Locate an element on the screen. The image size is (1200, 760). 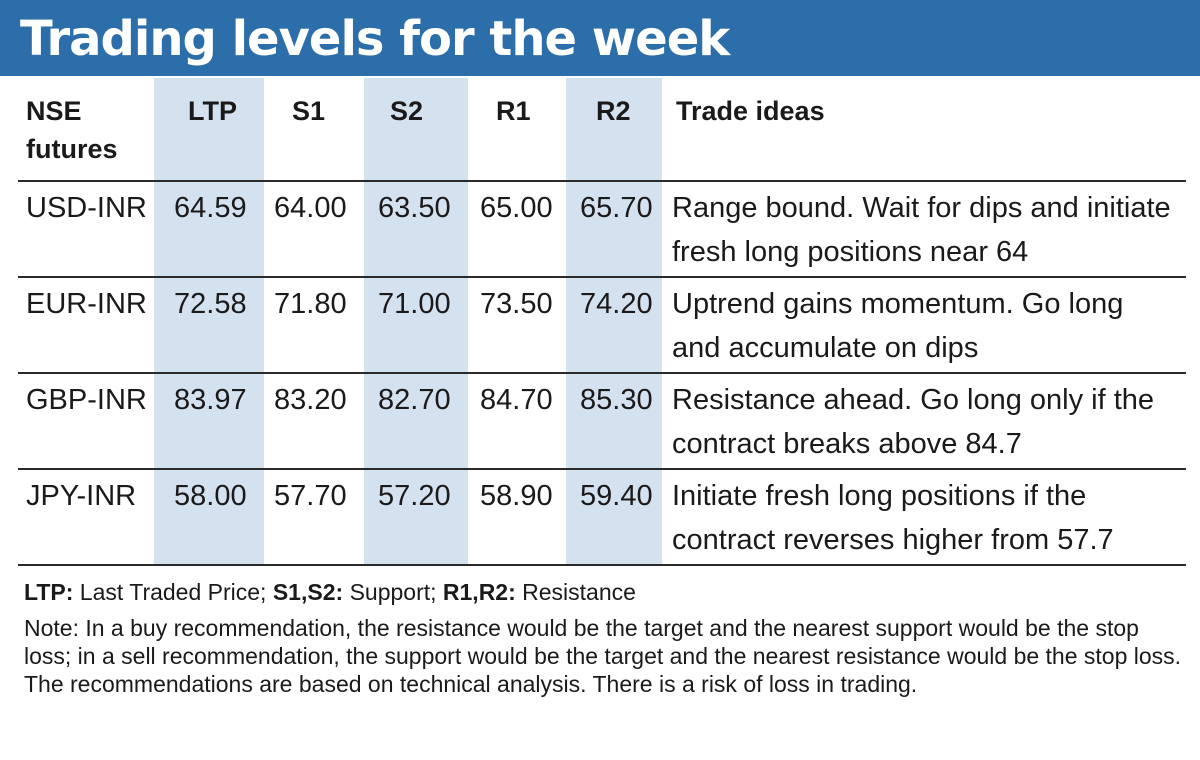
col-header-s1: S1 is located at coordinates (309, 111).